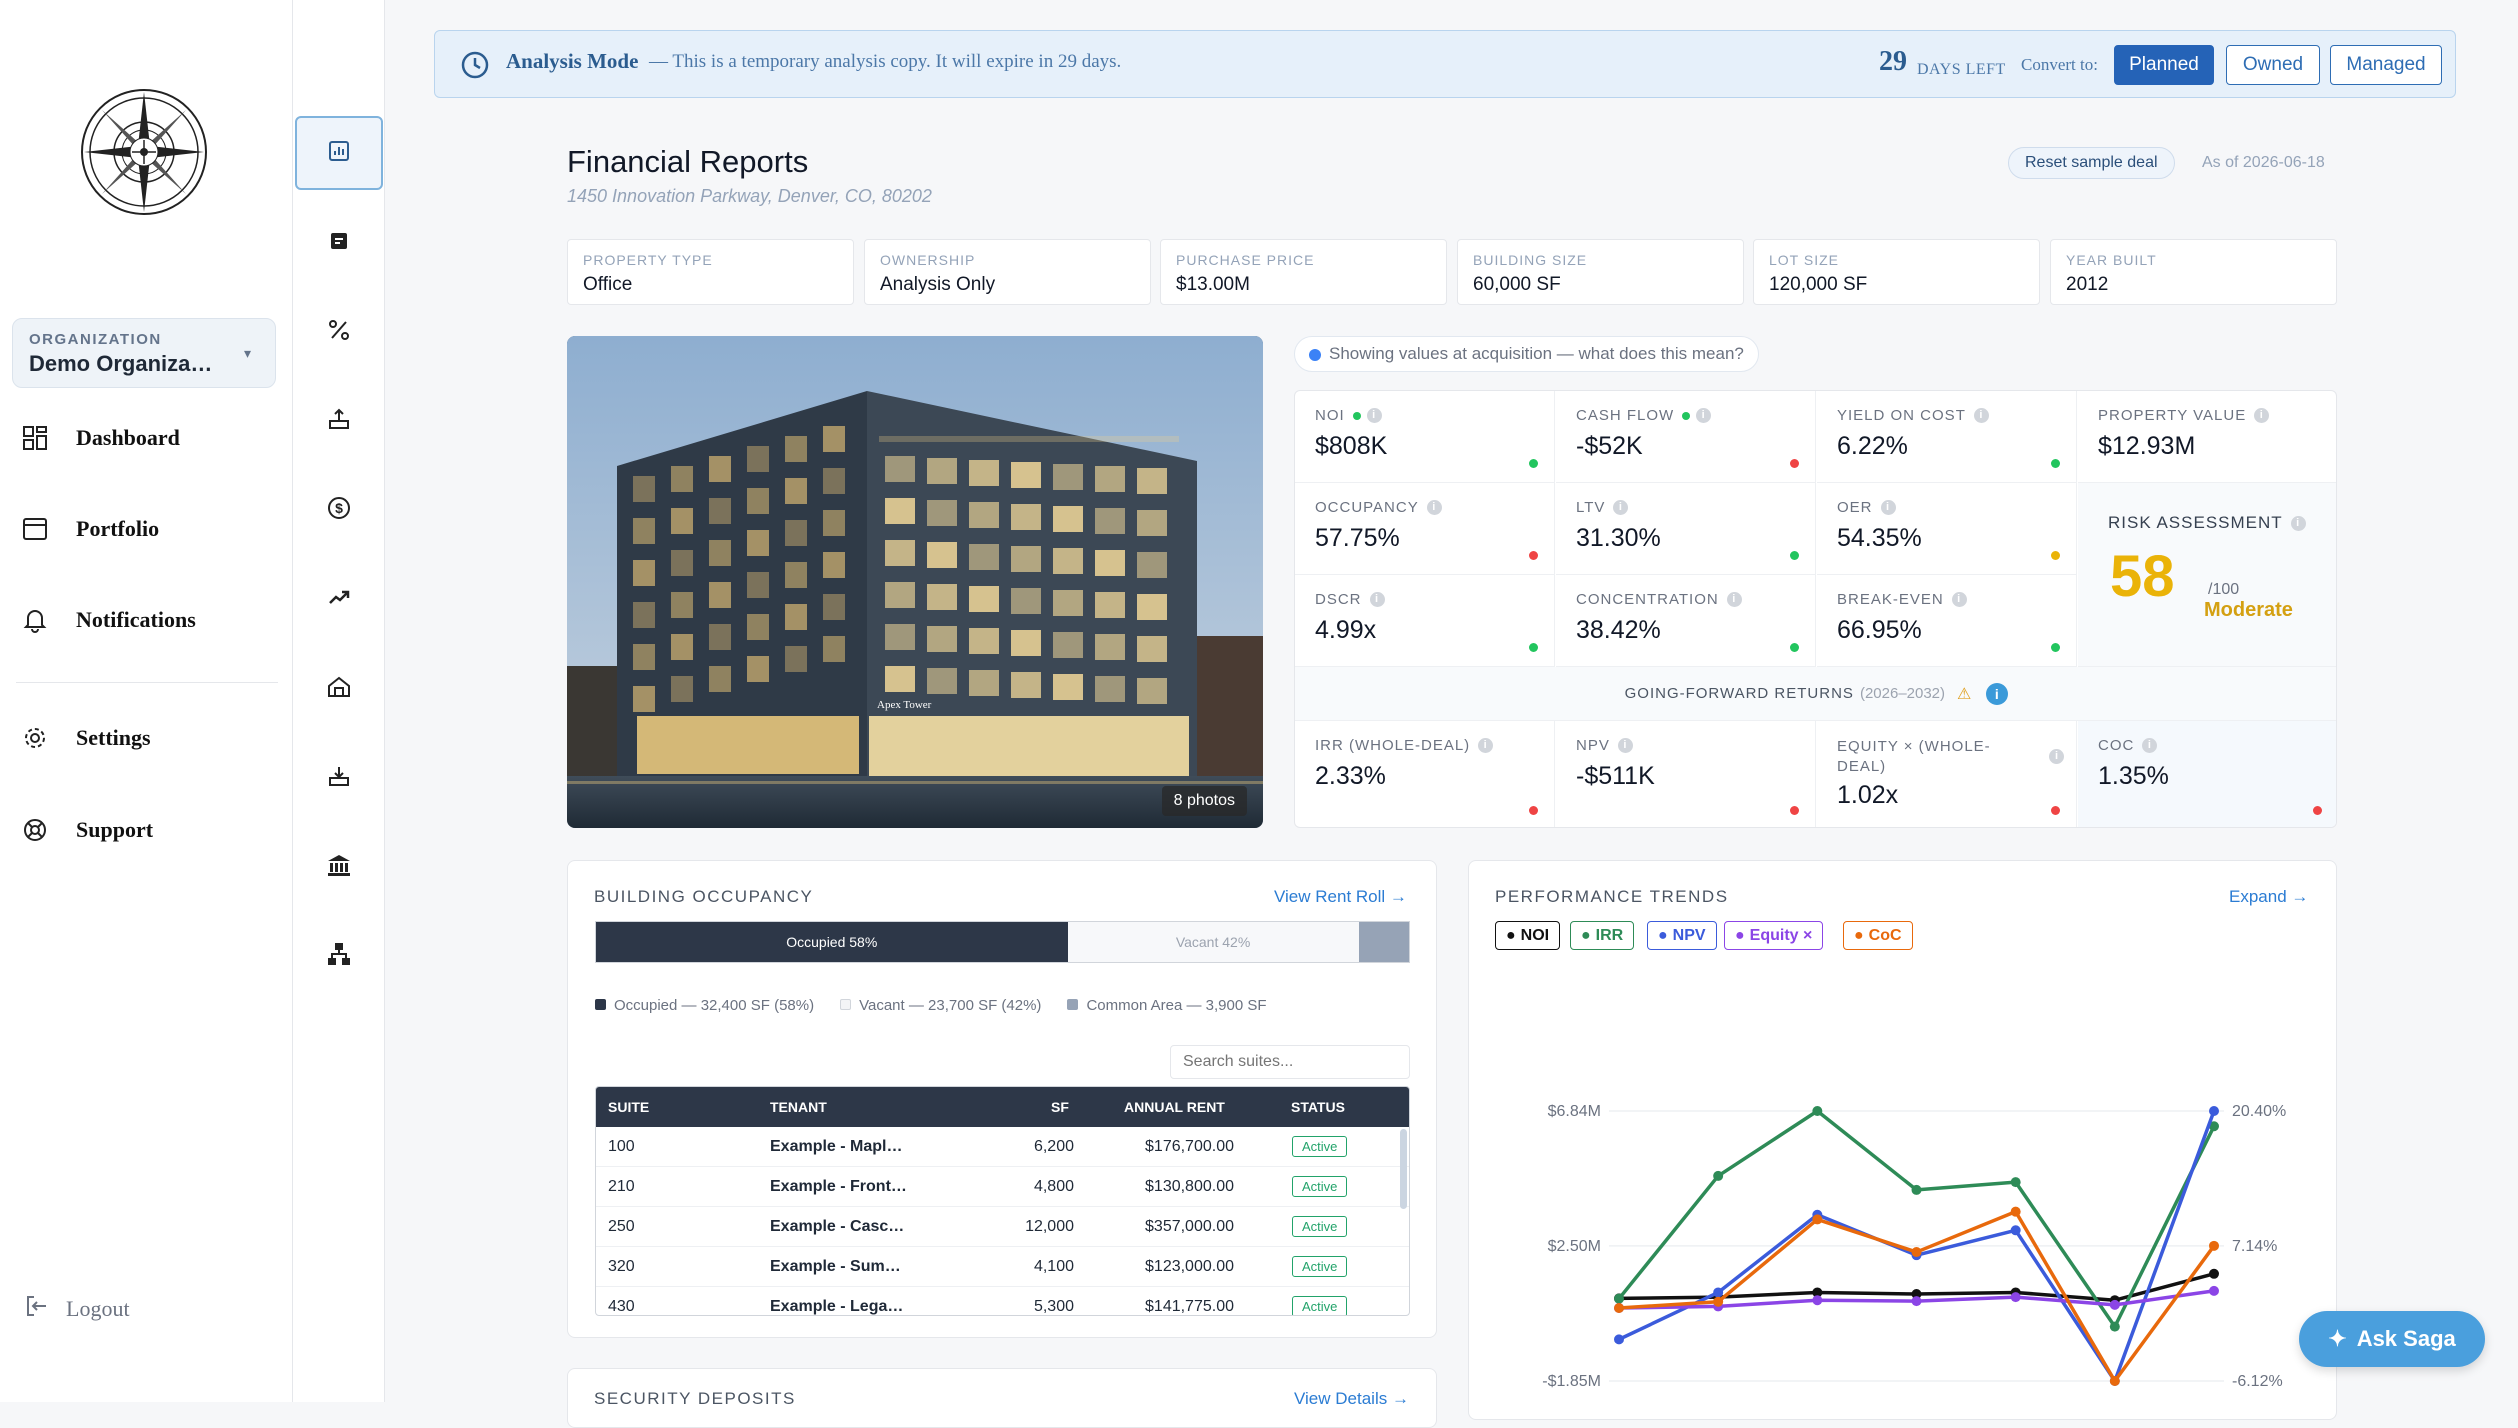 This screenshot has width=2518, height=1428. Describe the element at coordinates (1002, 1267) in the screenshot. I see `table-row: 320 Example - Sum… 4,100 $123,000.00 Active` at that location.